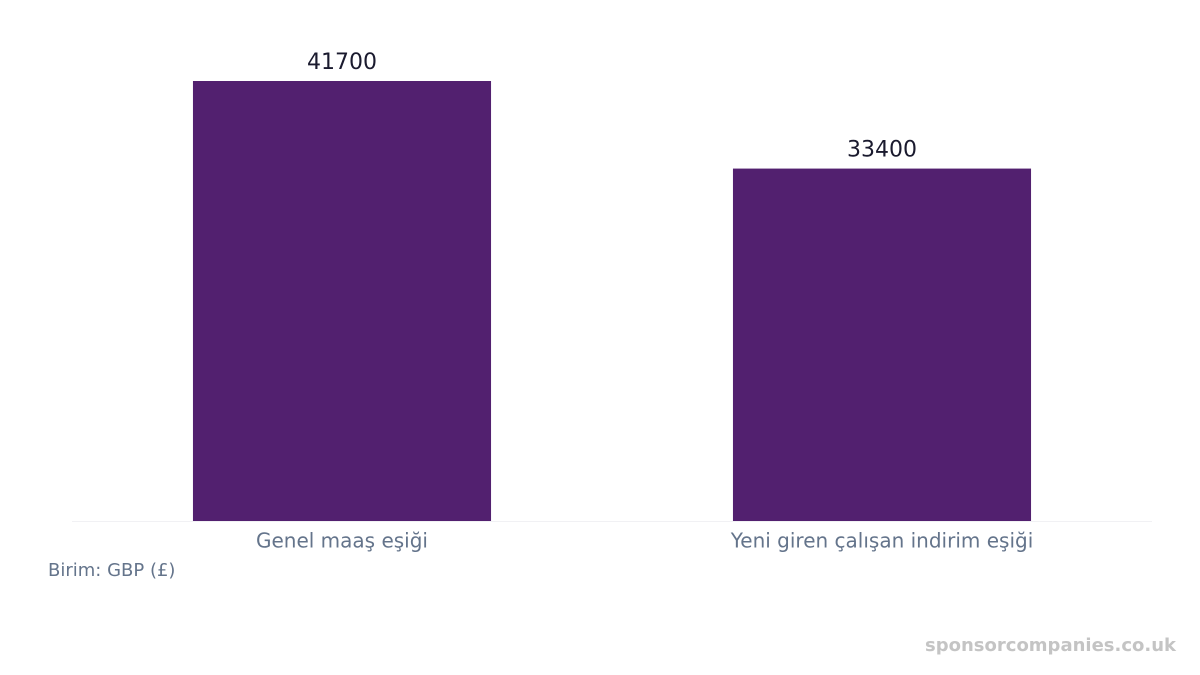 The width and height of the screenshot is (1200, 675). What do you see at coordinates (111, 570) in the screenshot?
I see `unit-note: Birim: GBP (£)` at bounding box center [111, 570].